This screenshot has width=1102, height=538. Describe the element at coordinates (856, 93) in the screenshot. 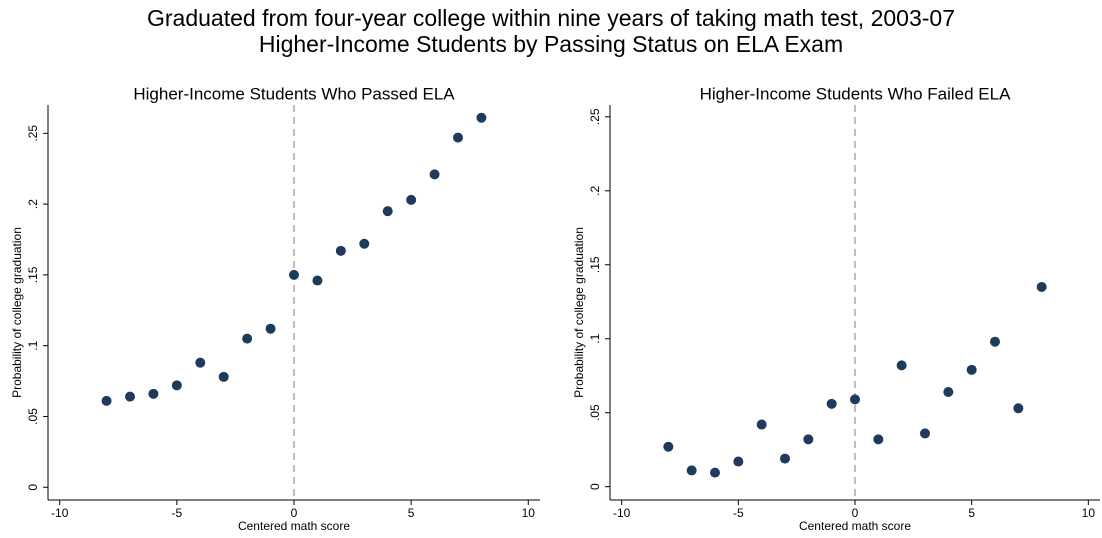

I see `panel-title: Higher-Income Students Who Failed ELA` at that location.